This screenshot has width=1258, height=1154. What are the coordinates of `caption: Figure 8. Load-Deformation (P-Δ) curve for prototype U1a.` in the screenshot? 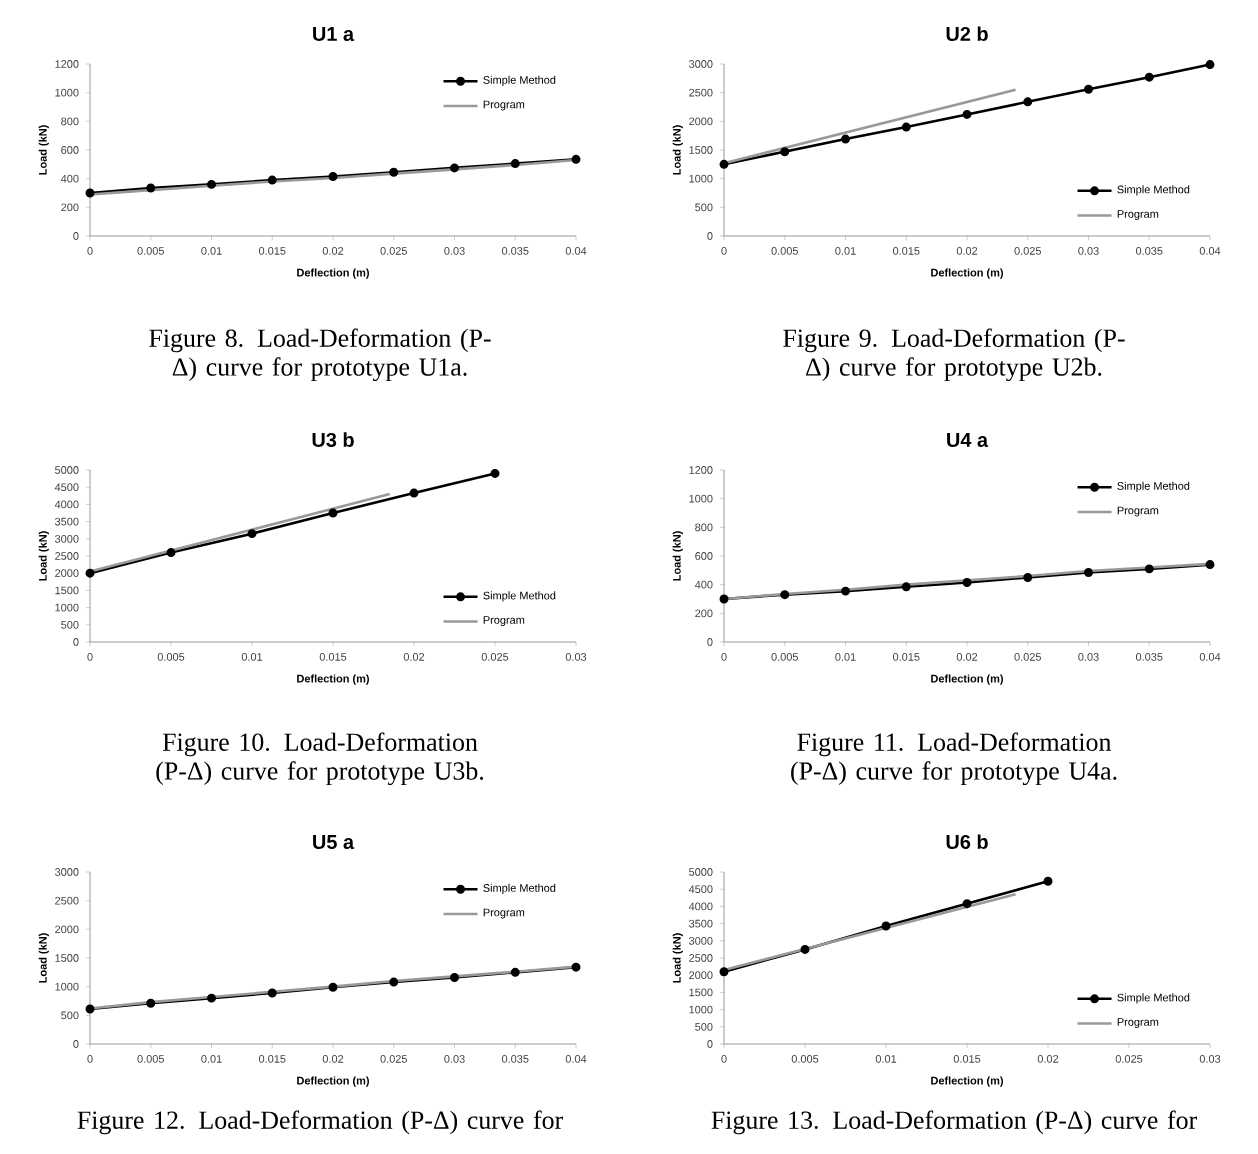 It's located at (320, 355).